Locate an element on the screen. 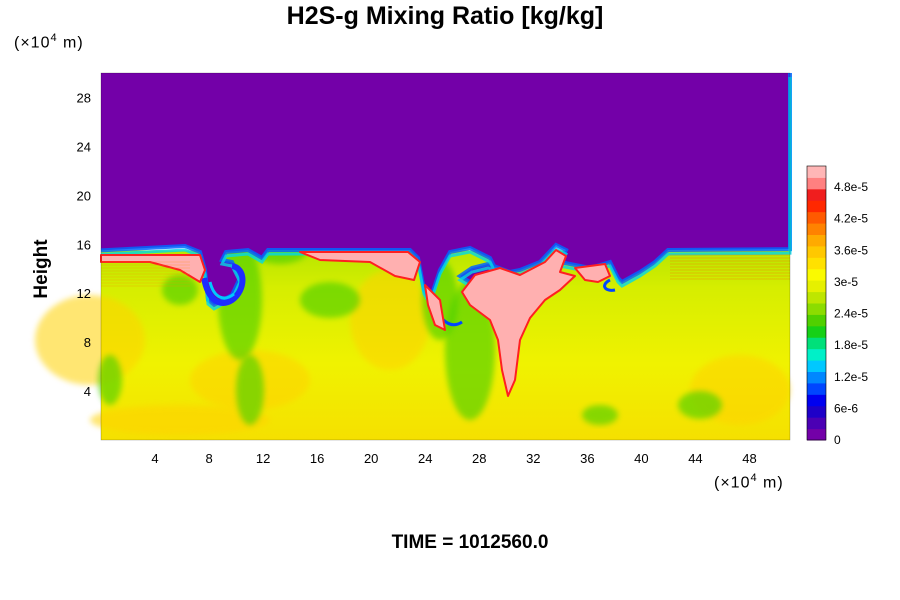 This screenshot has width=900, height=600. y-tick-label: 20 is located at coordinates (84, 195).